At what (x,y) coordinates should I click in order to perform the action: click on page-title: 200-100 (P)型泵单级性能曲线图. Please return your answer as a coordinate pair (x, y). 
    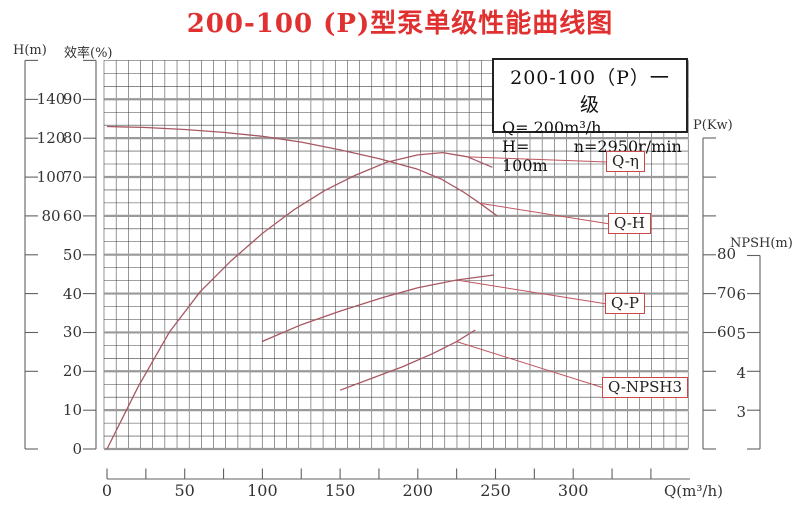
    Looking at the image, I should click on (400, 24).